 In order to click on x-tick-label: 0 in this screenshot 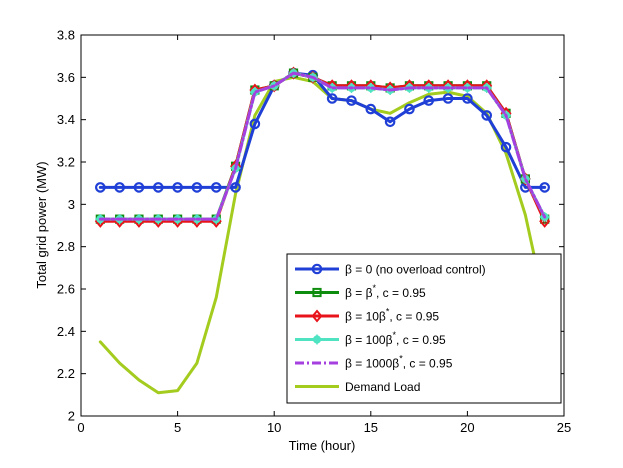, I will do `click(80, 427)`.